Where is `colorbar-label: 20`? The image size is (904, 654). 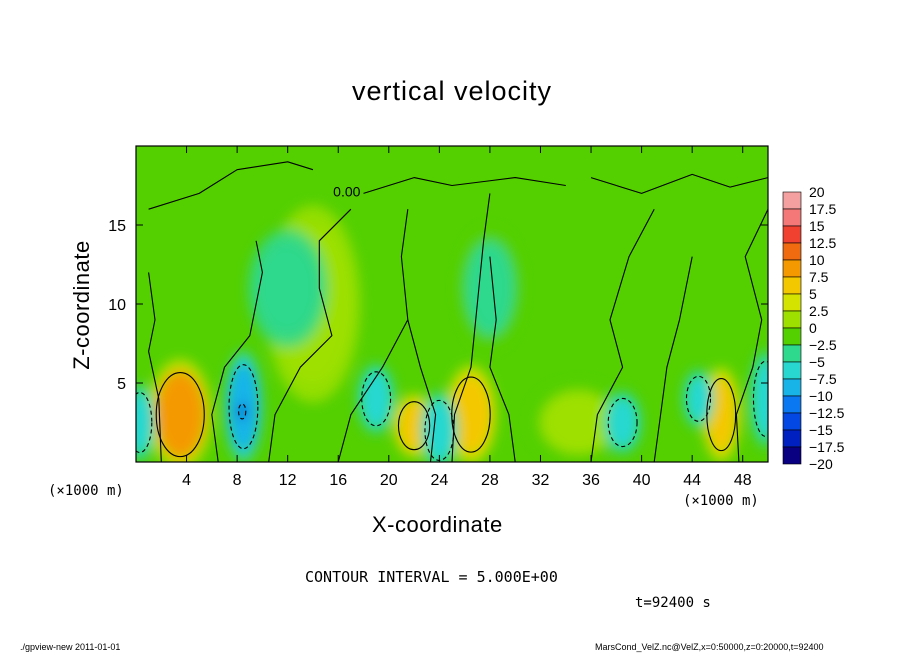
colorbar-label: 20 is located at coordinates (817, 192).